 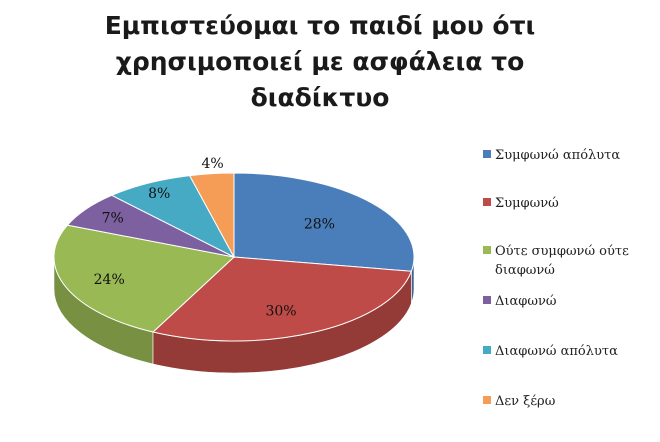 I want to click on pie-label-4: 8%, so click(x=159, y=194).